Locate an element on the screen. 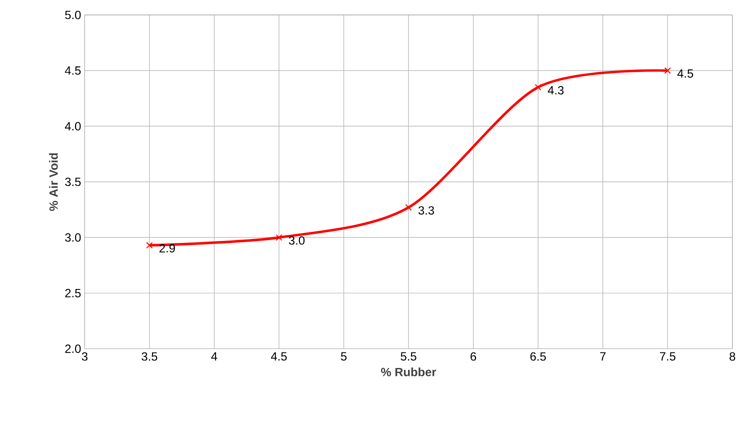  x-tick-label: 5 is located at coordinates (343, 356).